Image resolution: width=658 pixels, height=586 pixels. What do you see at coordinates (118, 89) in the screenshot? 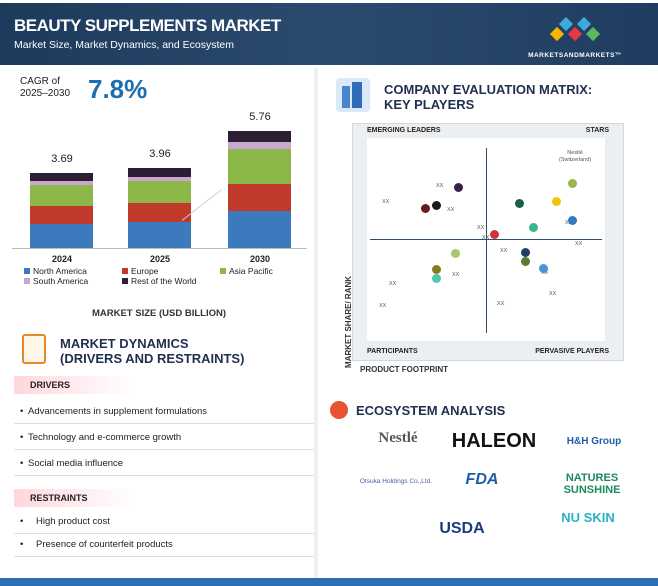
I see `cagr-value: 7.8%` at bounding box center [118, 89].